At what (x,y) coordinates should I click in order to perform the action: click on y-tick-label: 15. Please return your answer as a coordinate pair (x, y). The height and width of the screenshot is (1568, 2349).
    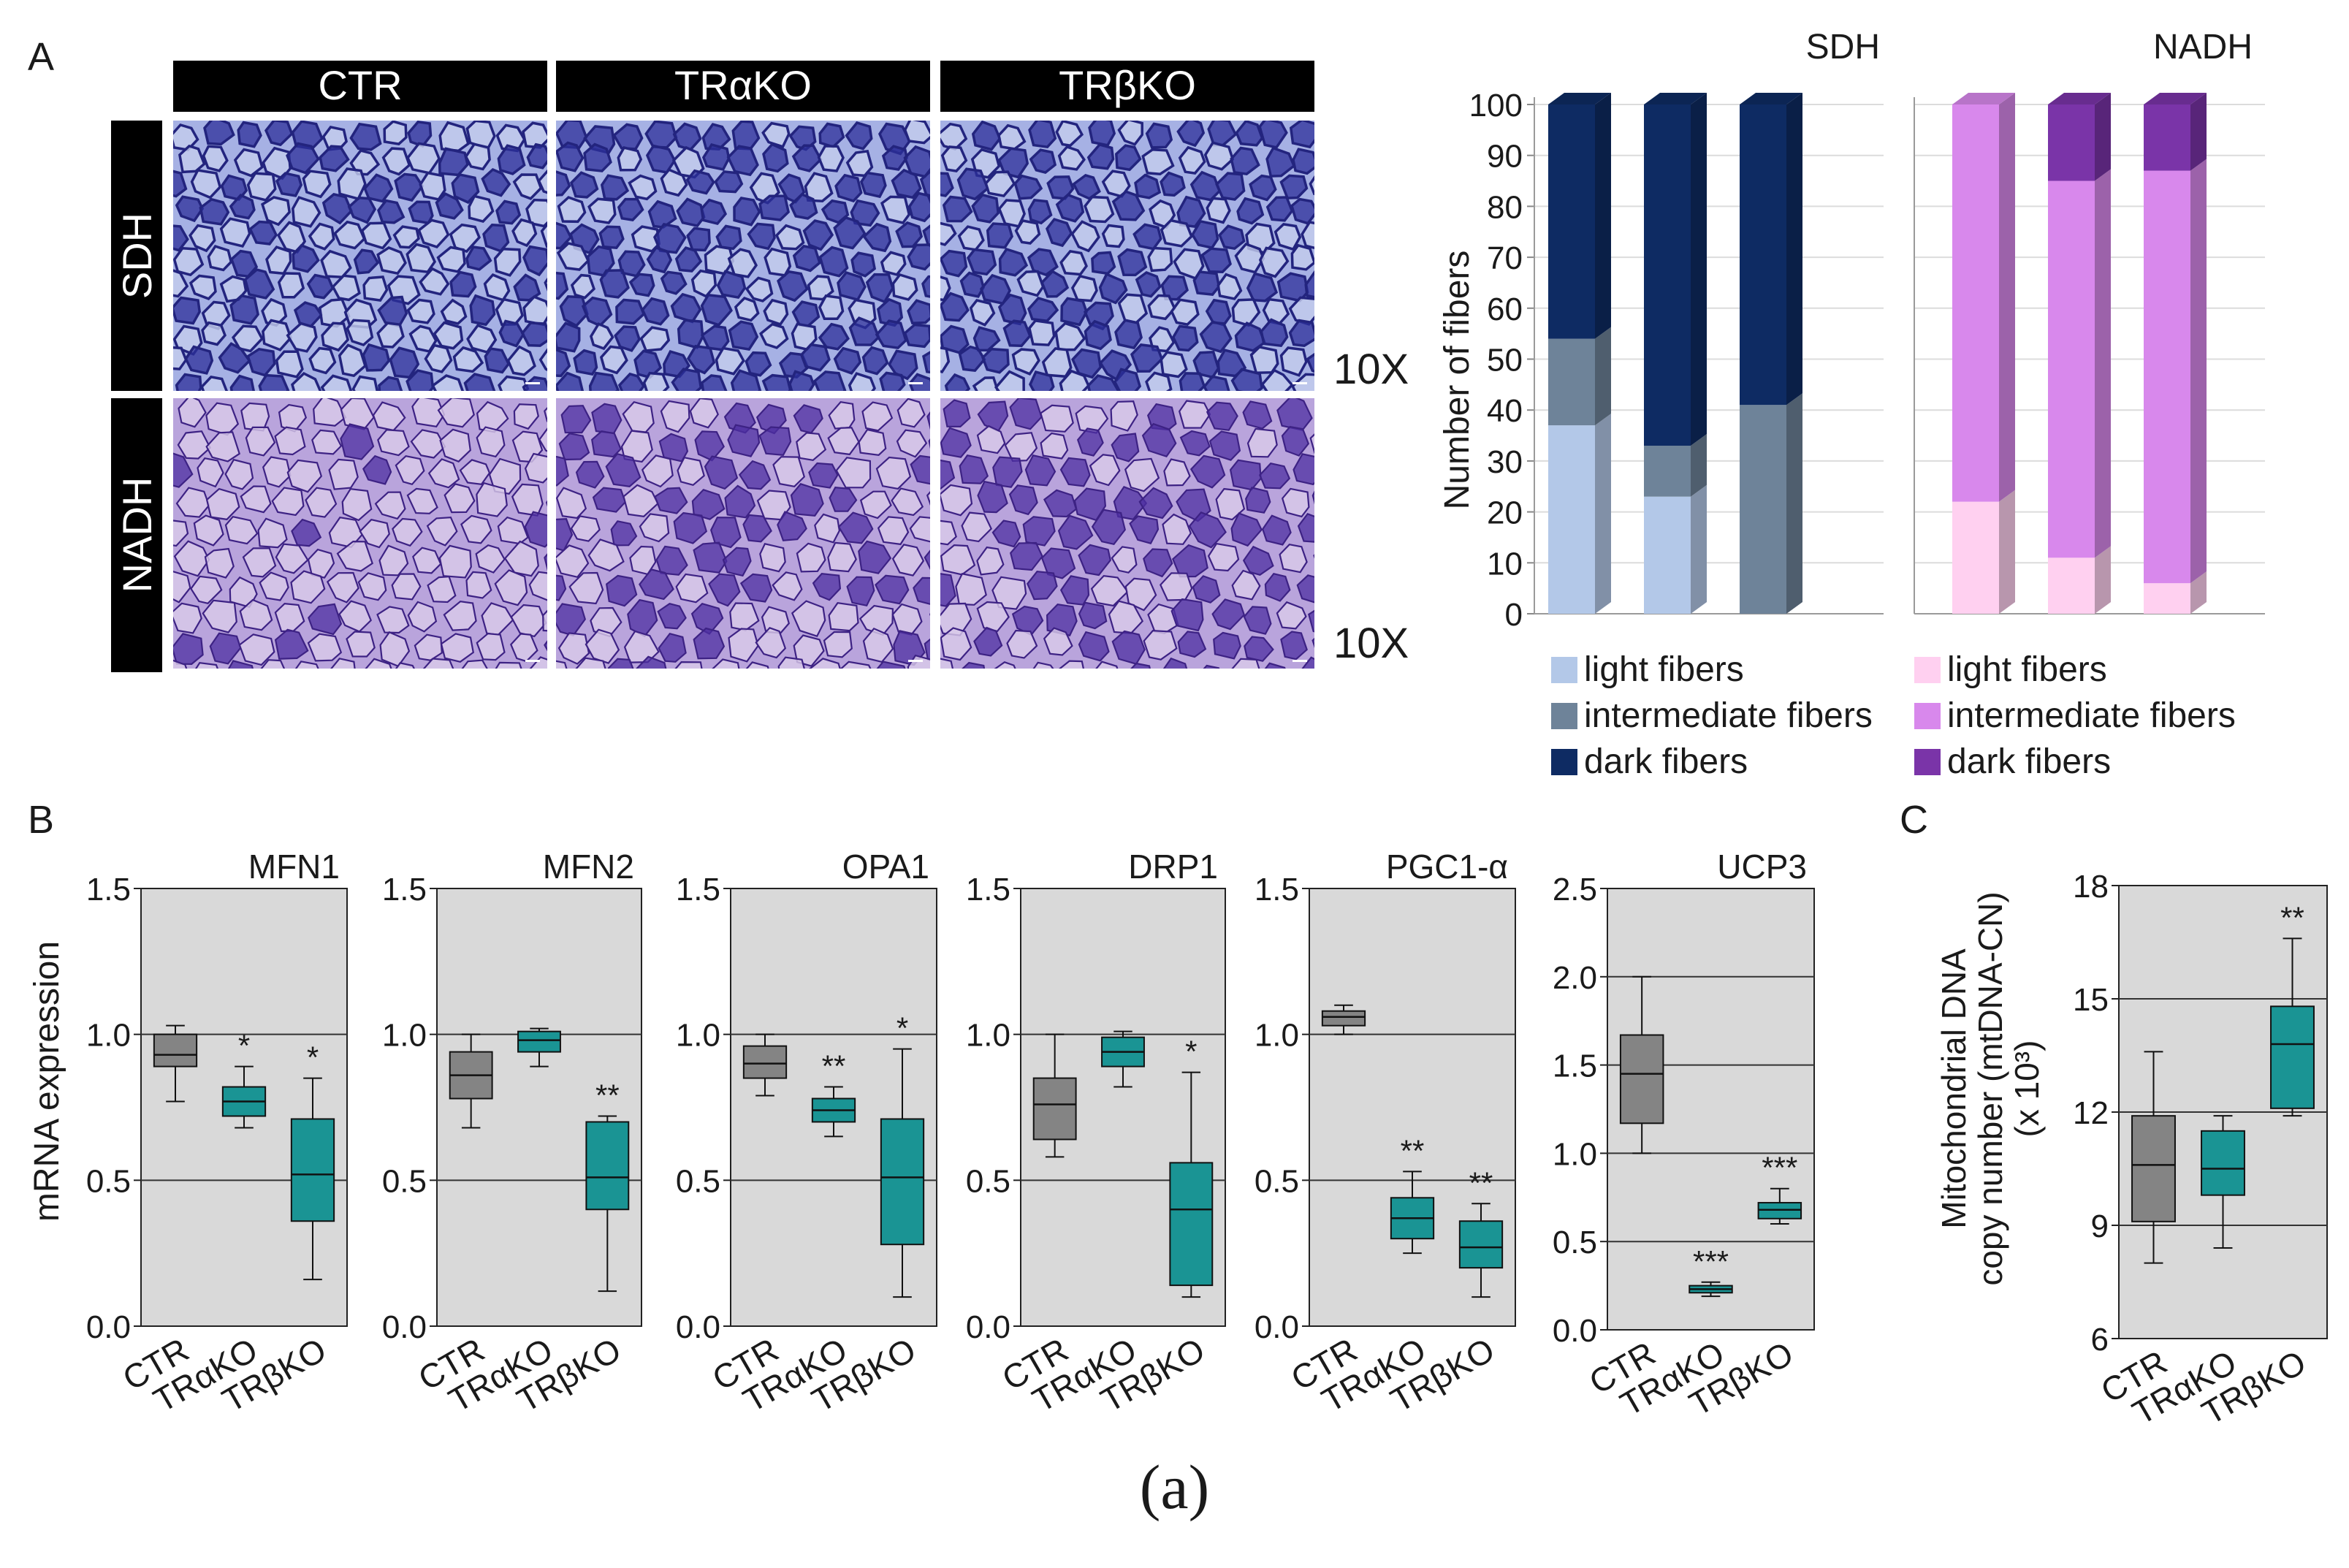
    Looking at the image, I should click on (2091, 1000).